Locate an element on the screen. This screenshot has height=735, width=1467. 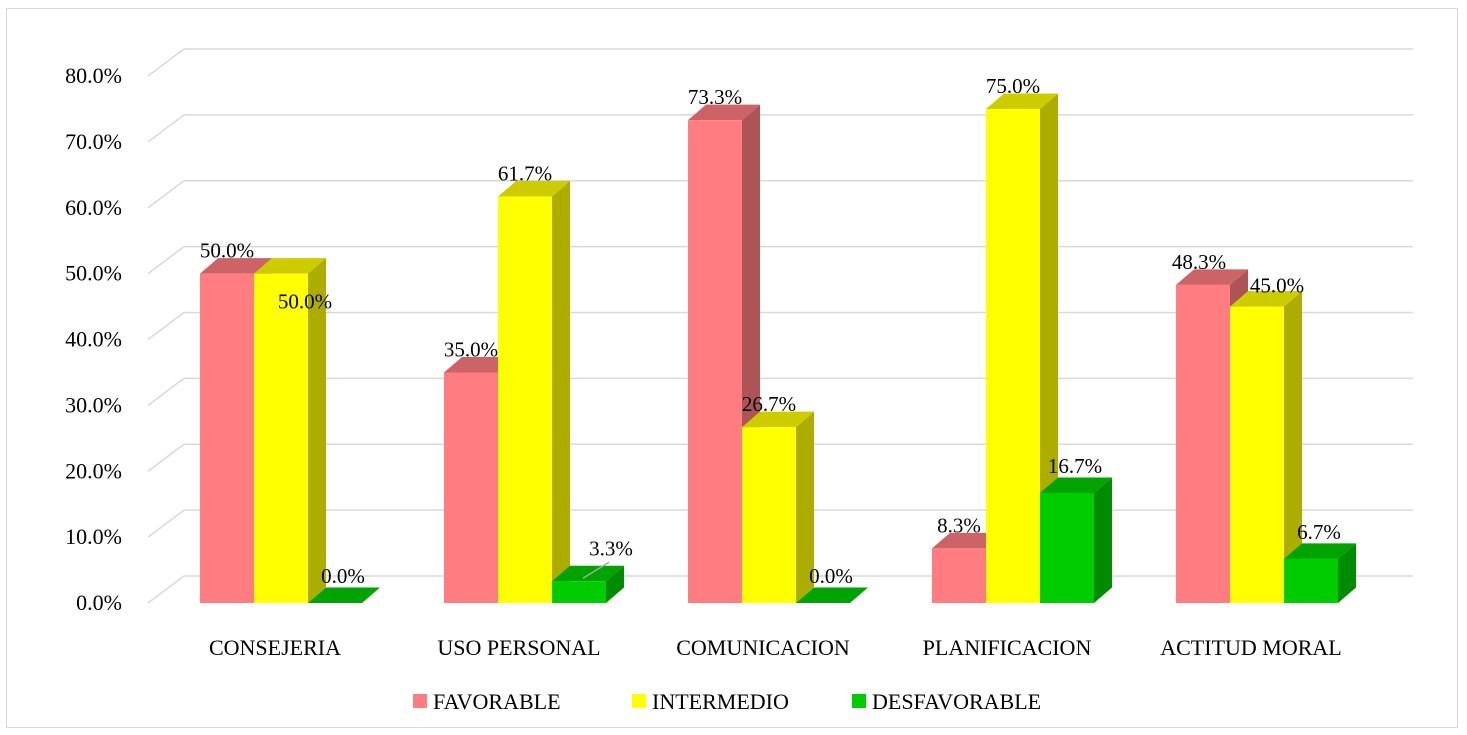
y-tick-label: 10.0% is located at coordinates (93, 536).